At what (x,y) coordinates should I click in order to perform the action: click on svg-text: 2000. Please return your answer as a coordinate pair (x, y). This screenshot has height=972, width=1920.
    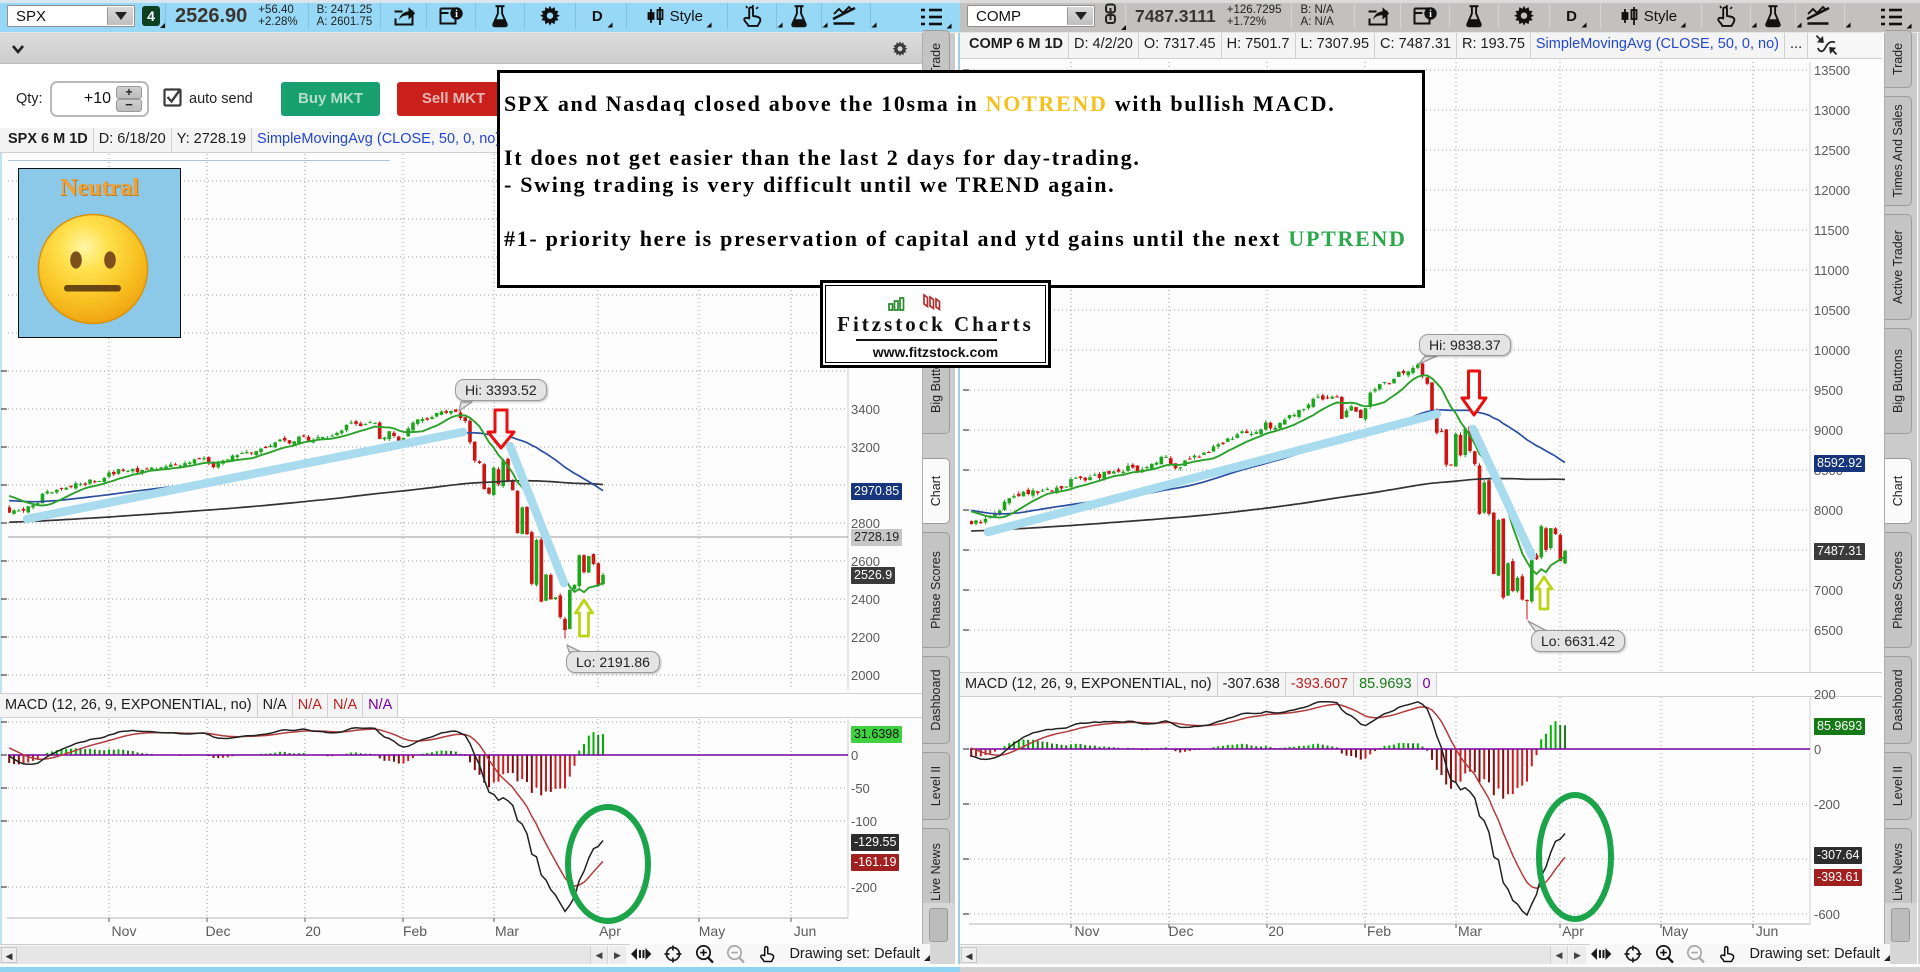
    Looking at the image, I should click on (865, 675).